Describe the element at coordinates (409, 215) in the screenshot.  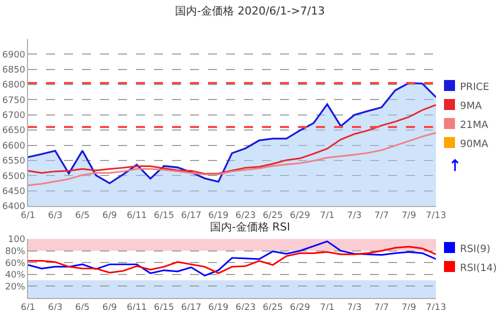
I see `x-tick-label: 7/9` at that location.